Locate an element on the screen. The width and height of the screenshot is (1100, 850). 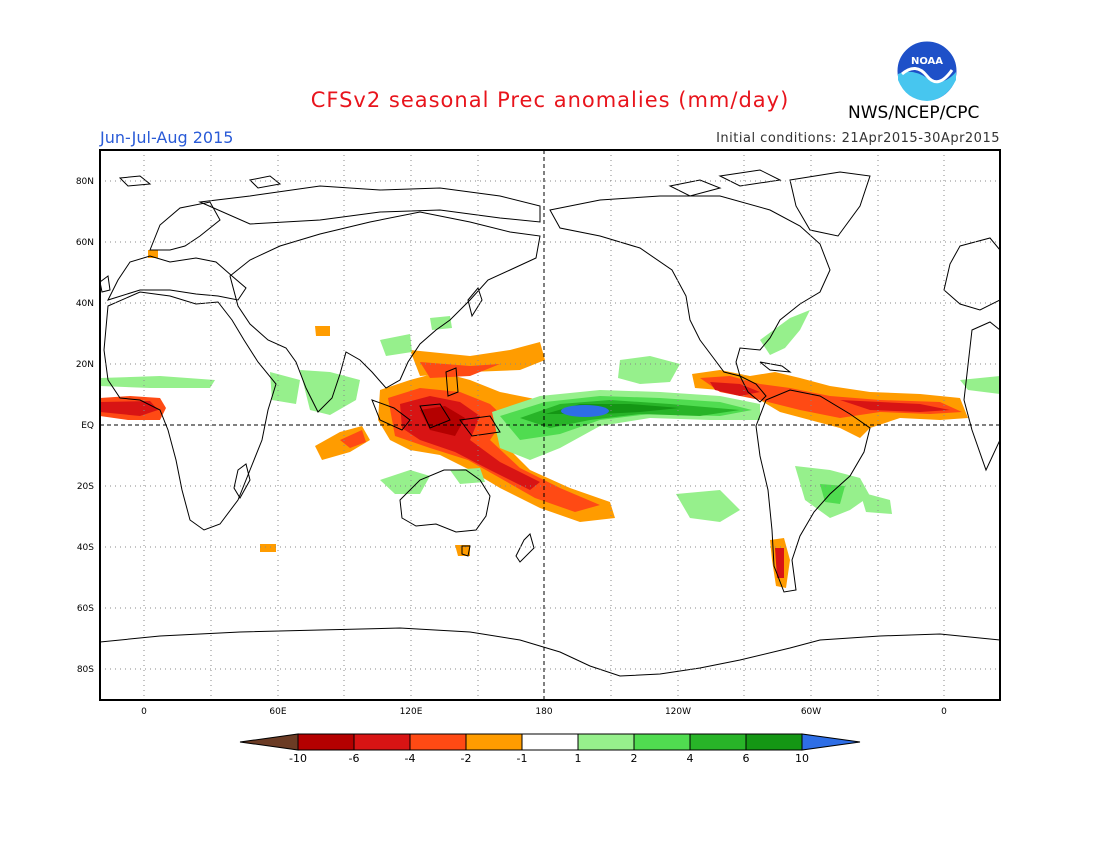
lat-label: 40N is located at coordinates (85, 304).